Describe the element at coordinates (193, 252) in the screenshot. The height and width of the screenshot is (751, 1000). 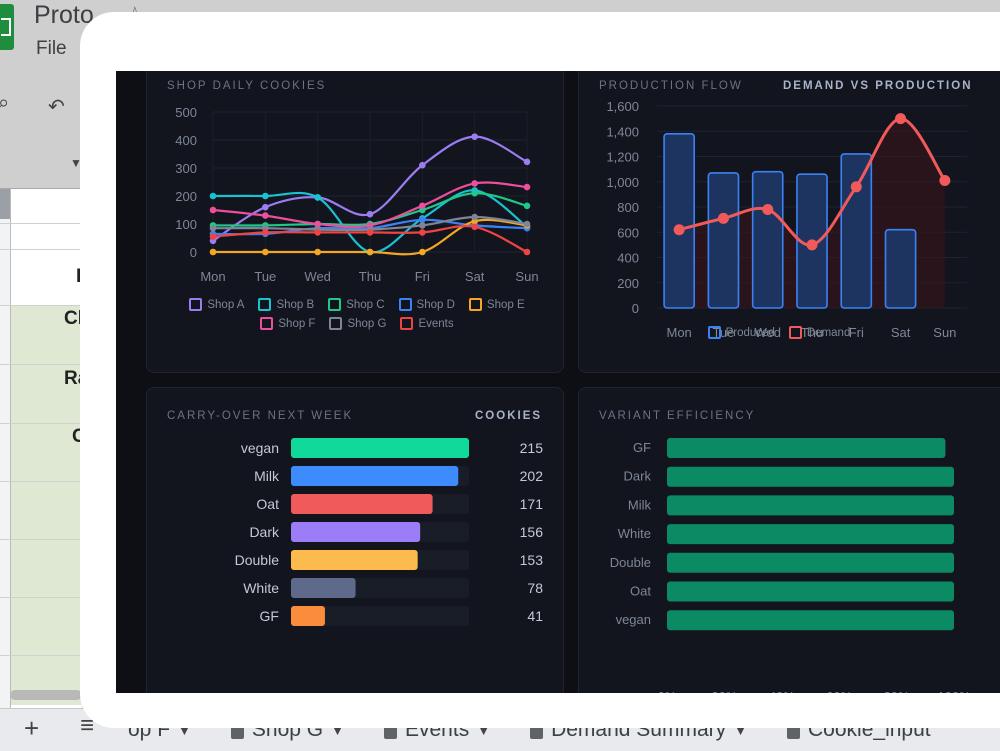
I see `y-tick-label: 0` at that location.